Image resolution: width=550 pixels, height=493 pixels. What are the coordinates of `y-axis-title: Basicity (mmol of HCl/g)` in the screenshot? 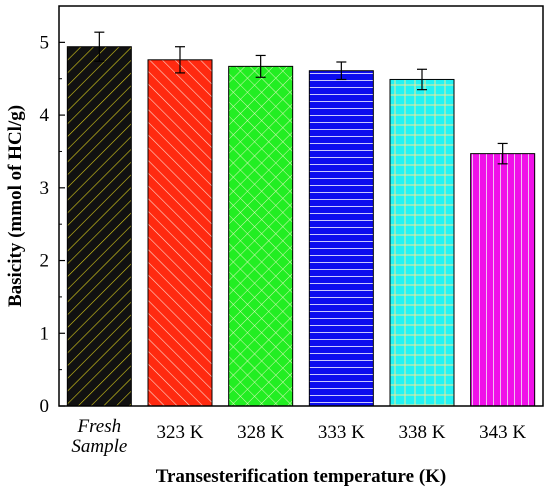 It's located at (15, 206).